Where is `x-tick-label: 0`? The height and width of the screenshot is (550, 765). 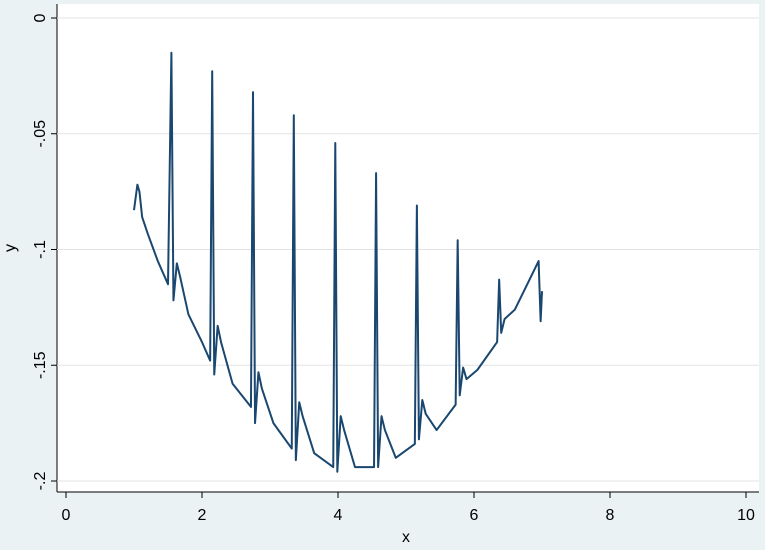 x-tick-label: 0 is located at coordinates (66, 515).